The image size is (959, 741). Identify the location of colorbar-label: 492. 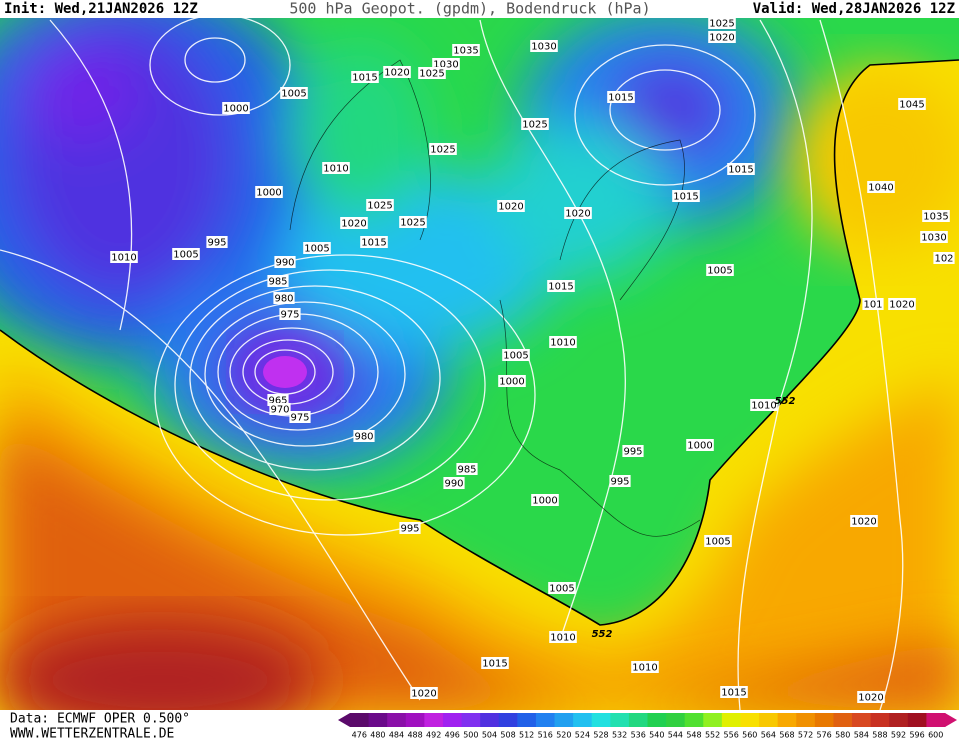
(433, 735).